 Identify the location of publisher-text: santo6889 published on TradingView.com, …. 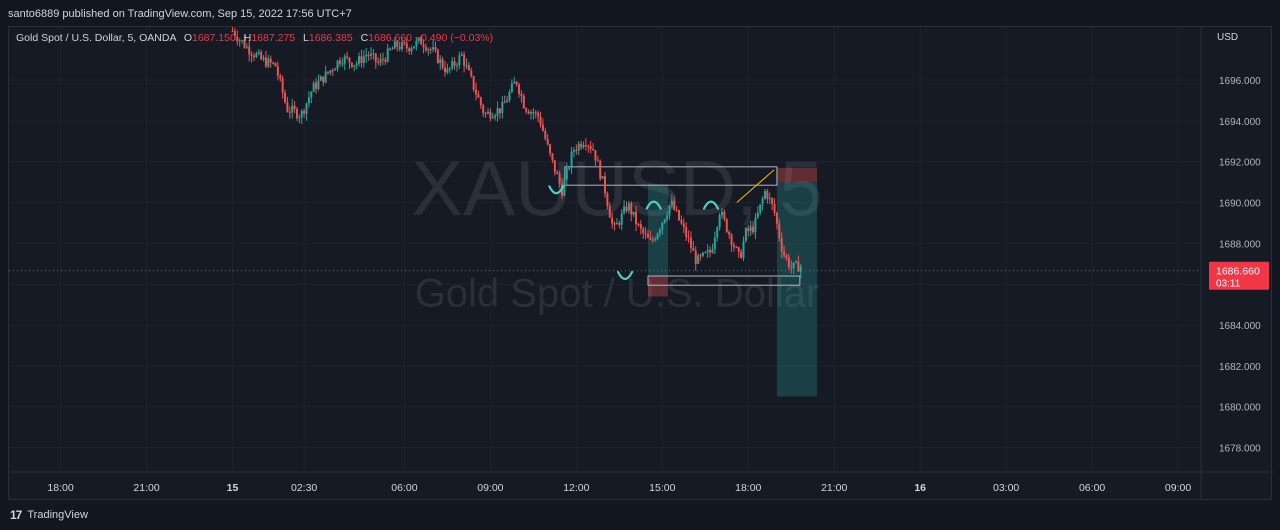
(180, 14).